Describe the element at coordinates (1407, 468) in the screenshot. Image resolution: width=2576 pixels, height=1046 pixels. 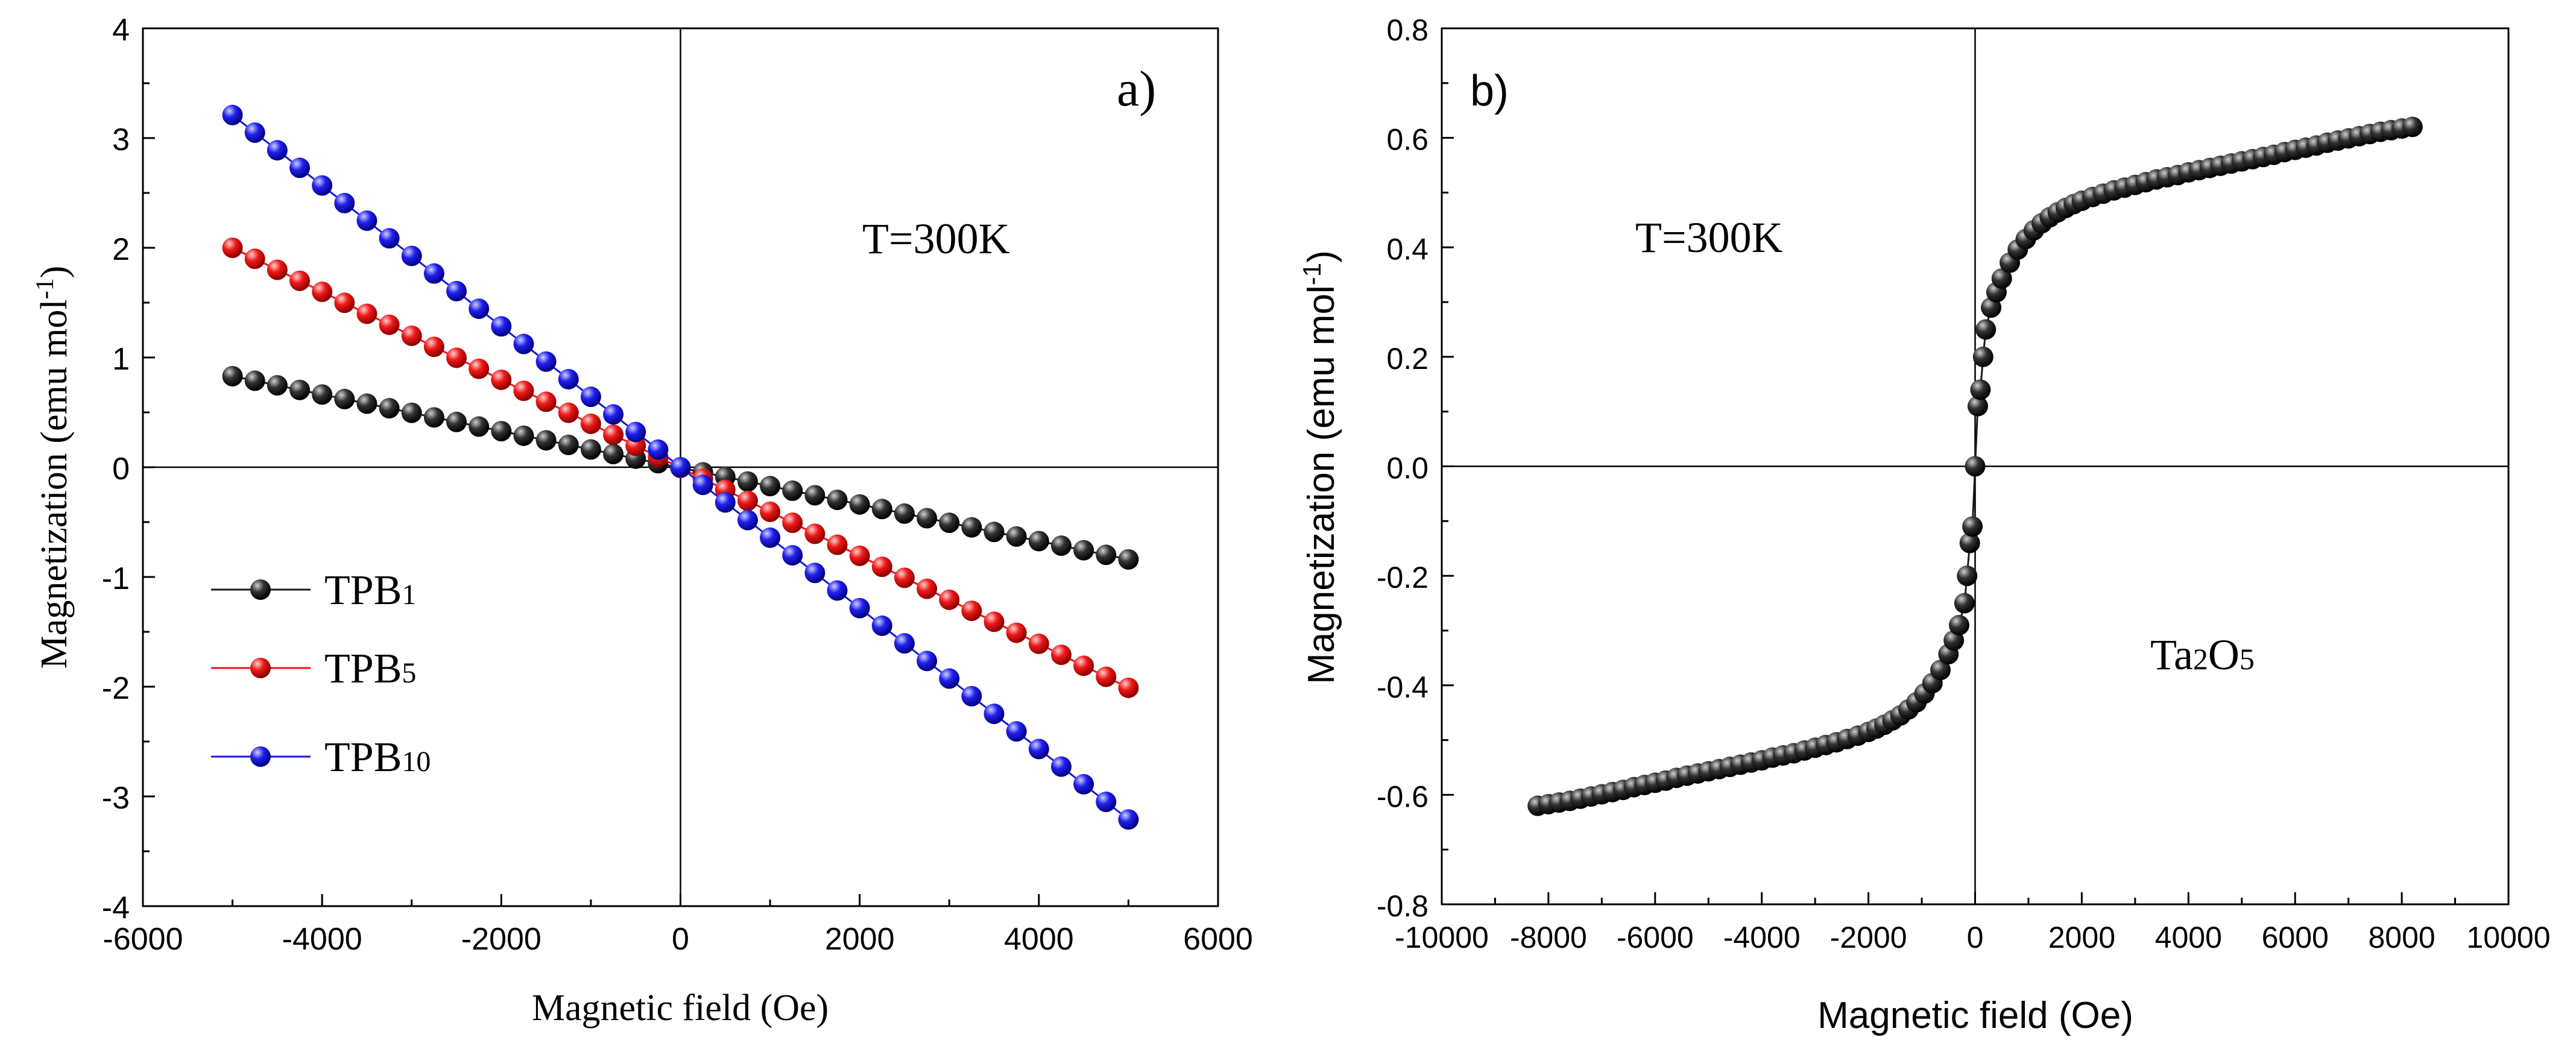
I see `y-tick-label: 0.0` at that location.